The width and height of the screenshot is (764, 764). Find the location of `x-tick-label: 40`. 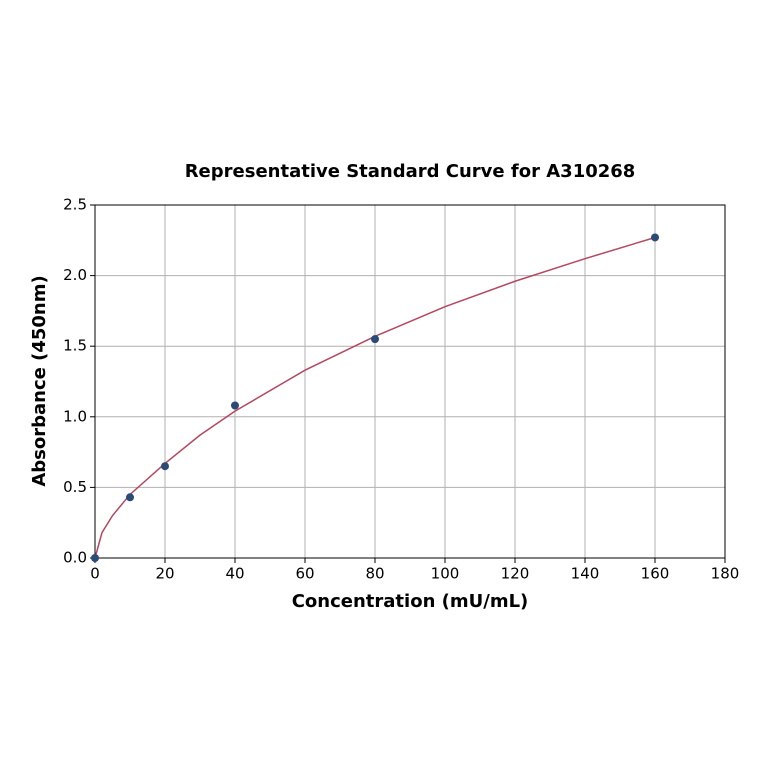

x-tick-label: 40 is located at coordinates (234, 574).